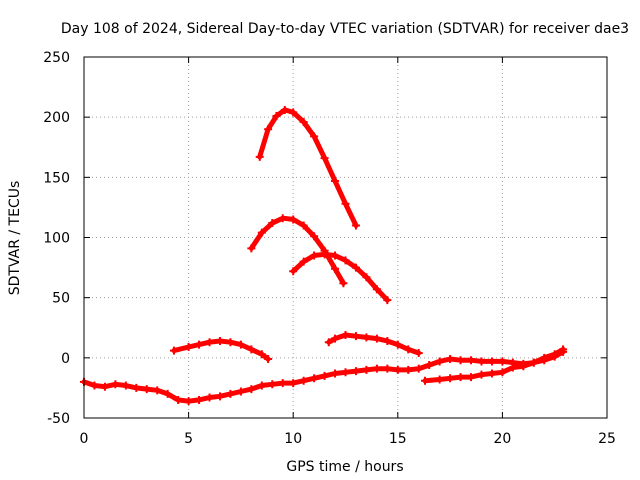 The image size is (640, 480). What do you see at coordinates (502, 439) in the screenshot?
I see `x-tick-label: 20` at bounding box center [502, 439].